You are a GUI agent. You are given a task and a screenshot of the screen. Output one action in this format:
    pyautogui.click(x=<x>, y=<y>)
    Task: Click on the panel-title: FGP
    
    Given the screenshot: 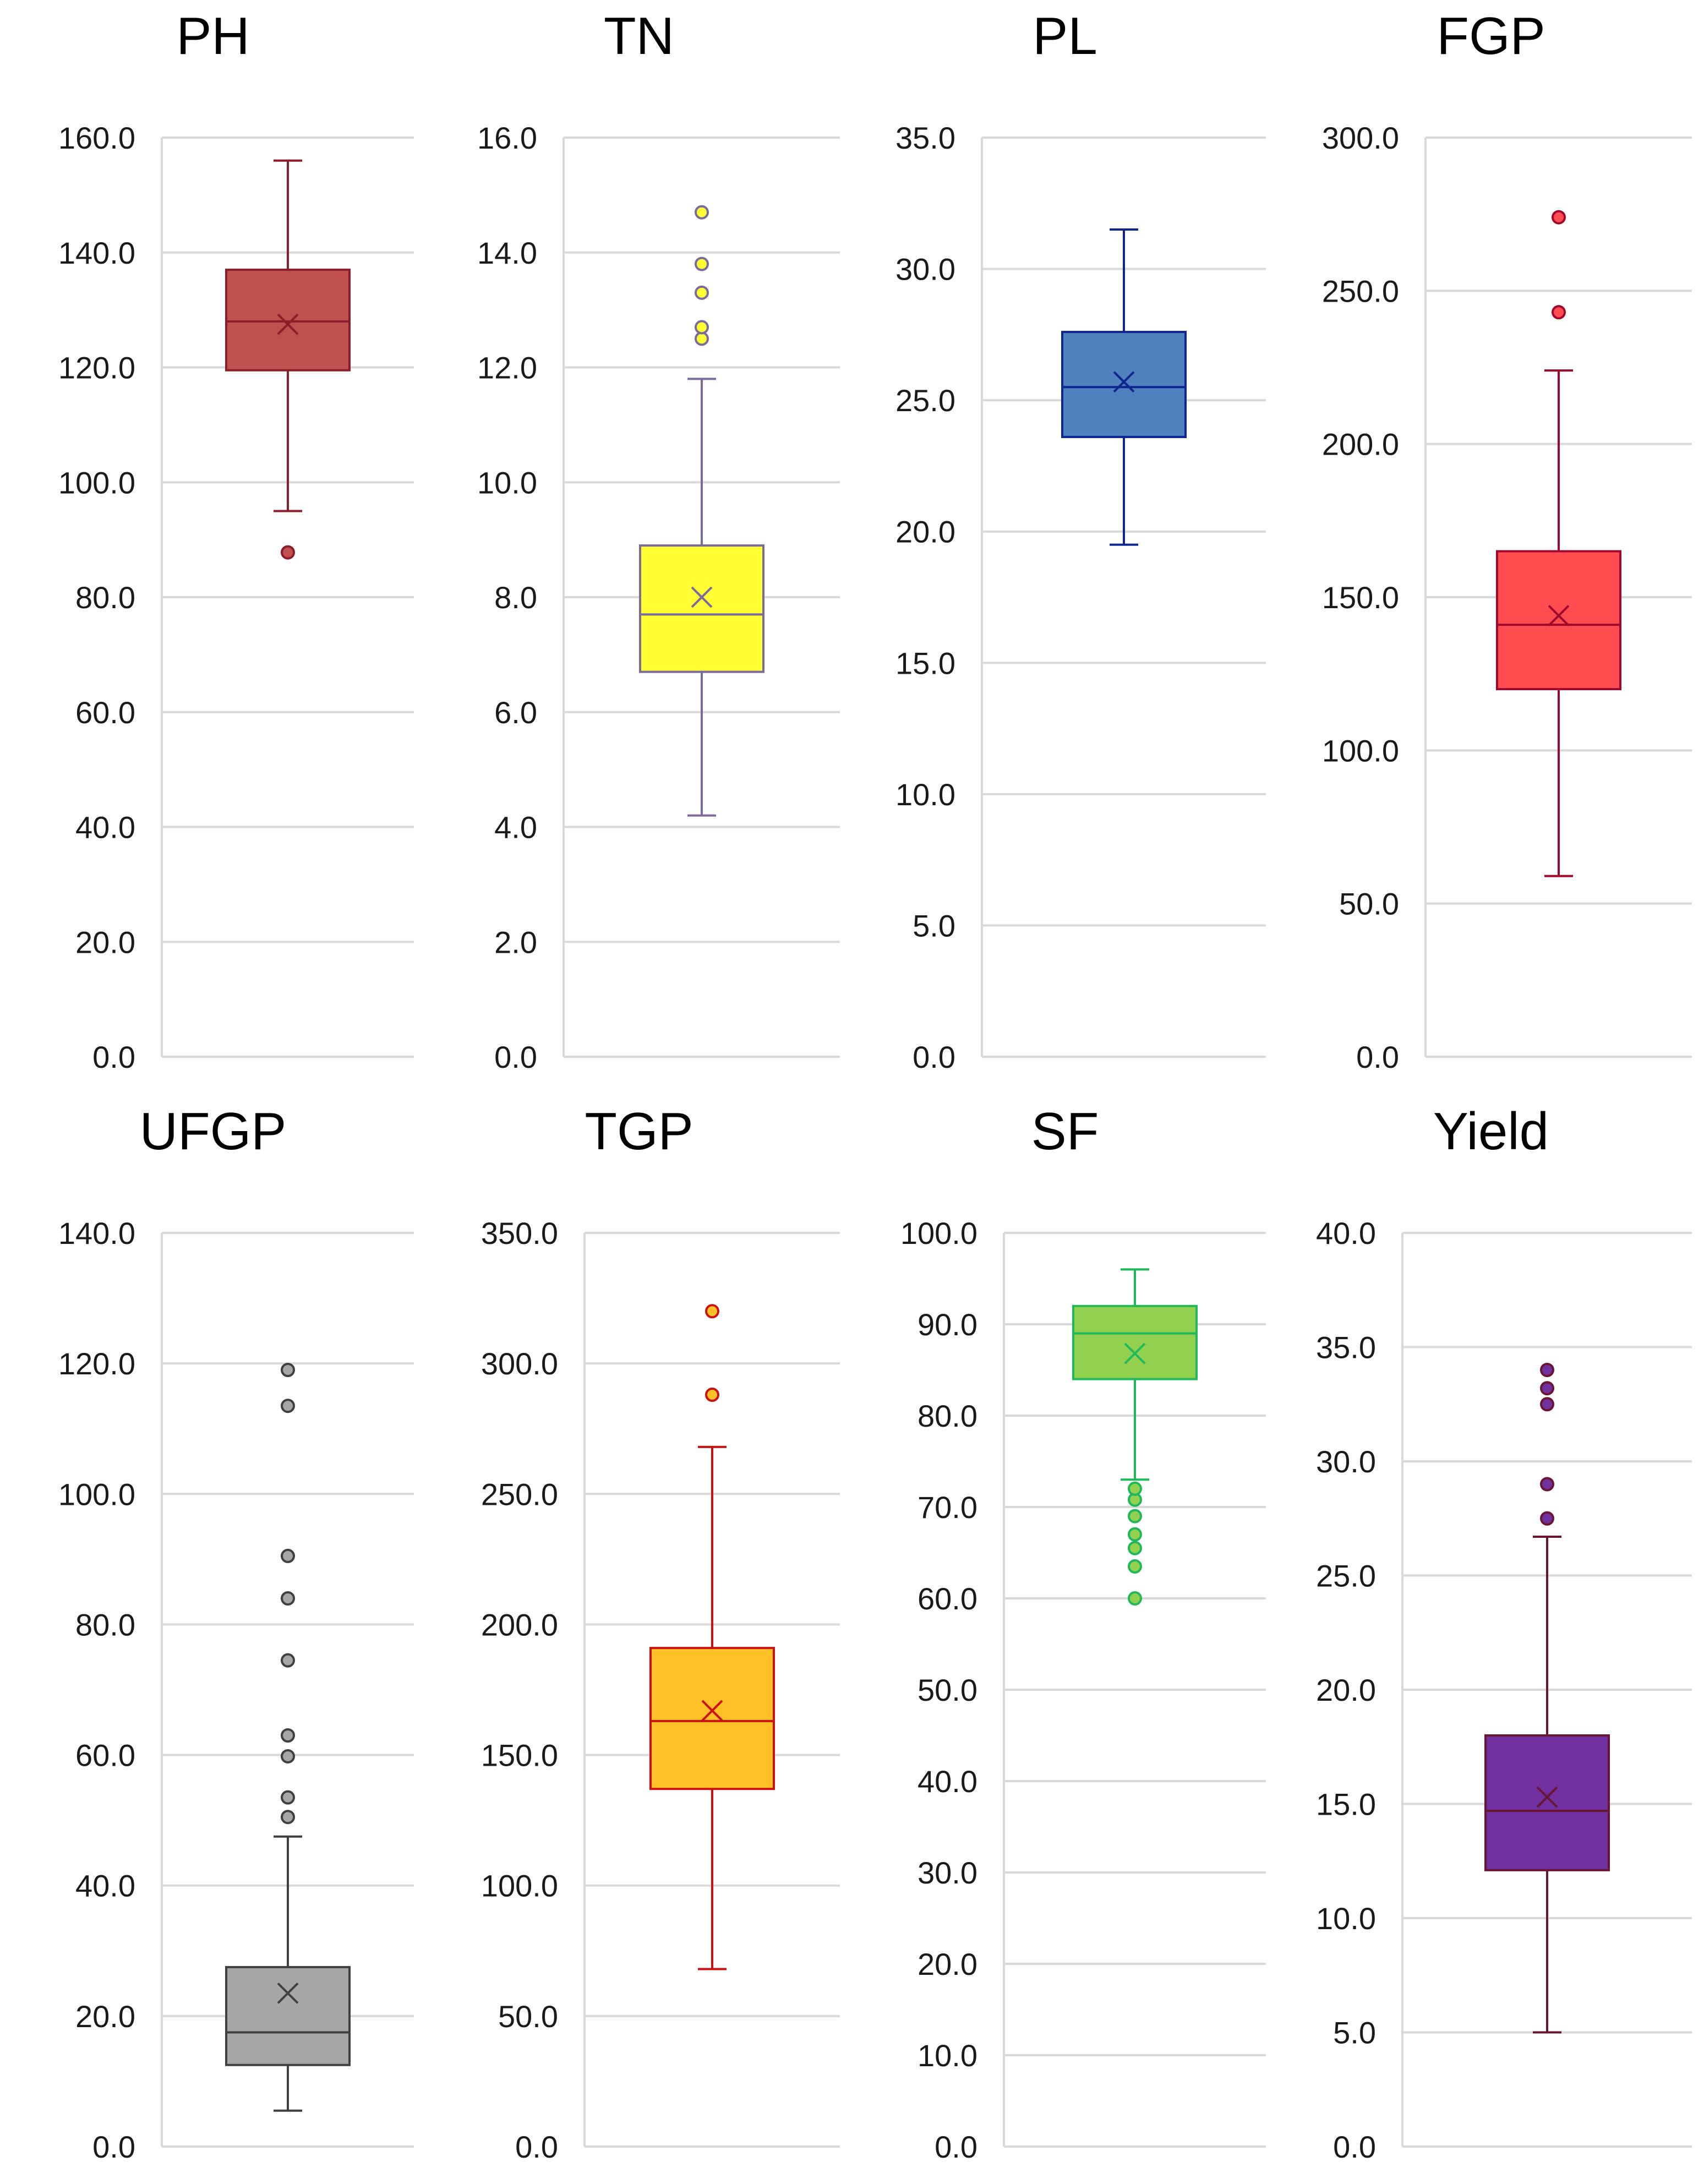 What is the action you would take?
    pyautogui.click(x=1491, y=36)
    